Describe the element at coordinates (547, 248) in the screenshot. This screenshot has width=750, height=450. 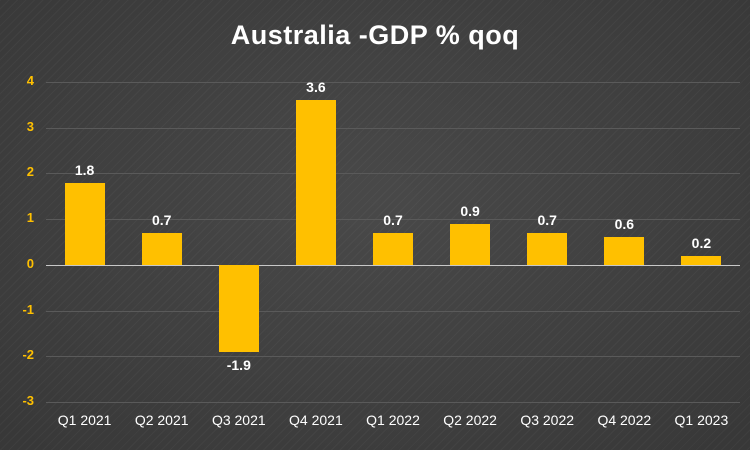
I see `bar-q3-2022` at that location.